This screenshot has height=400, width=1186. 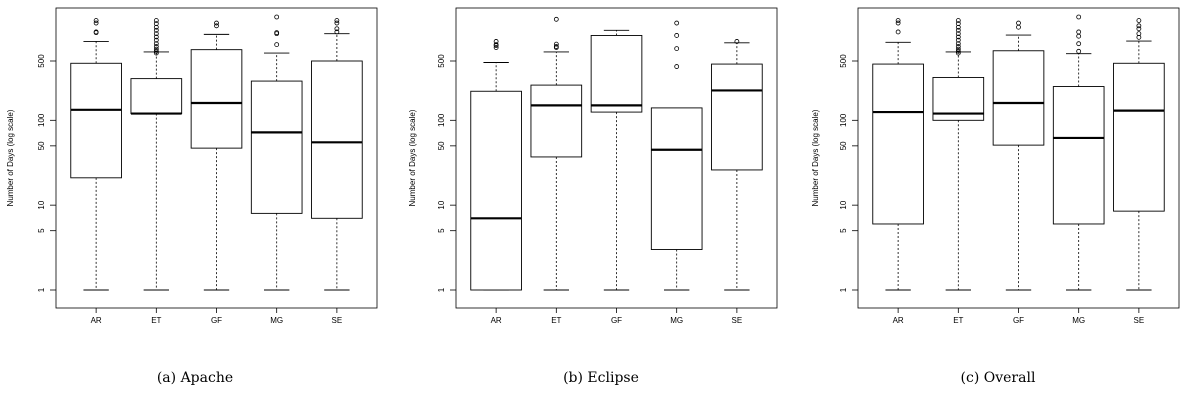 I want to click on y-tick-label: 5, so click(x=843, y=230).